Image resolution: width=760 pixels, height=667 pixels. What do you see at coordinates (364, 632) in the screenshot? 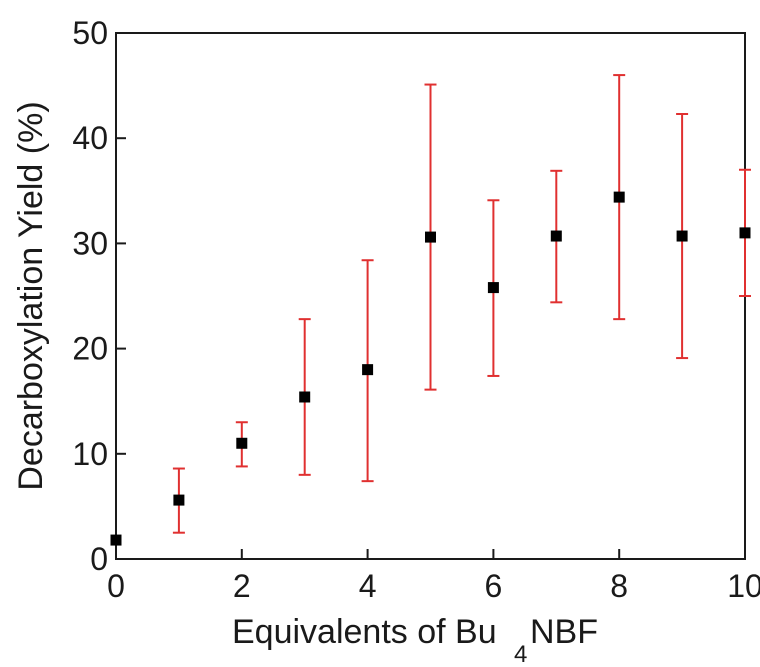
I see `x-axis-title-main: Equivalents of Bu` at bounding box center [364, 632].